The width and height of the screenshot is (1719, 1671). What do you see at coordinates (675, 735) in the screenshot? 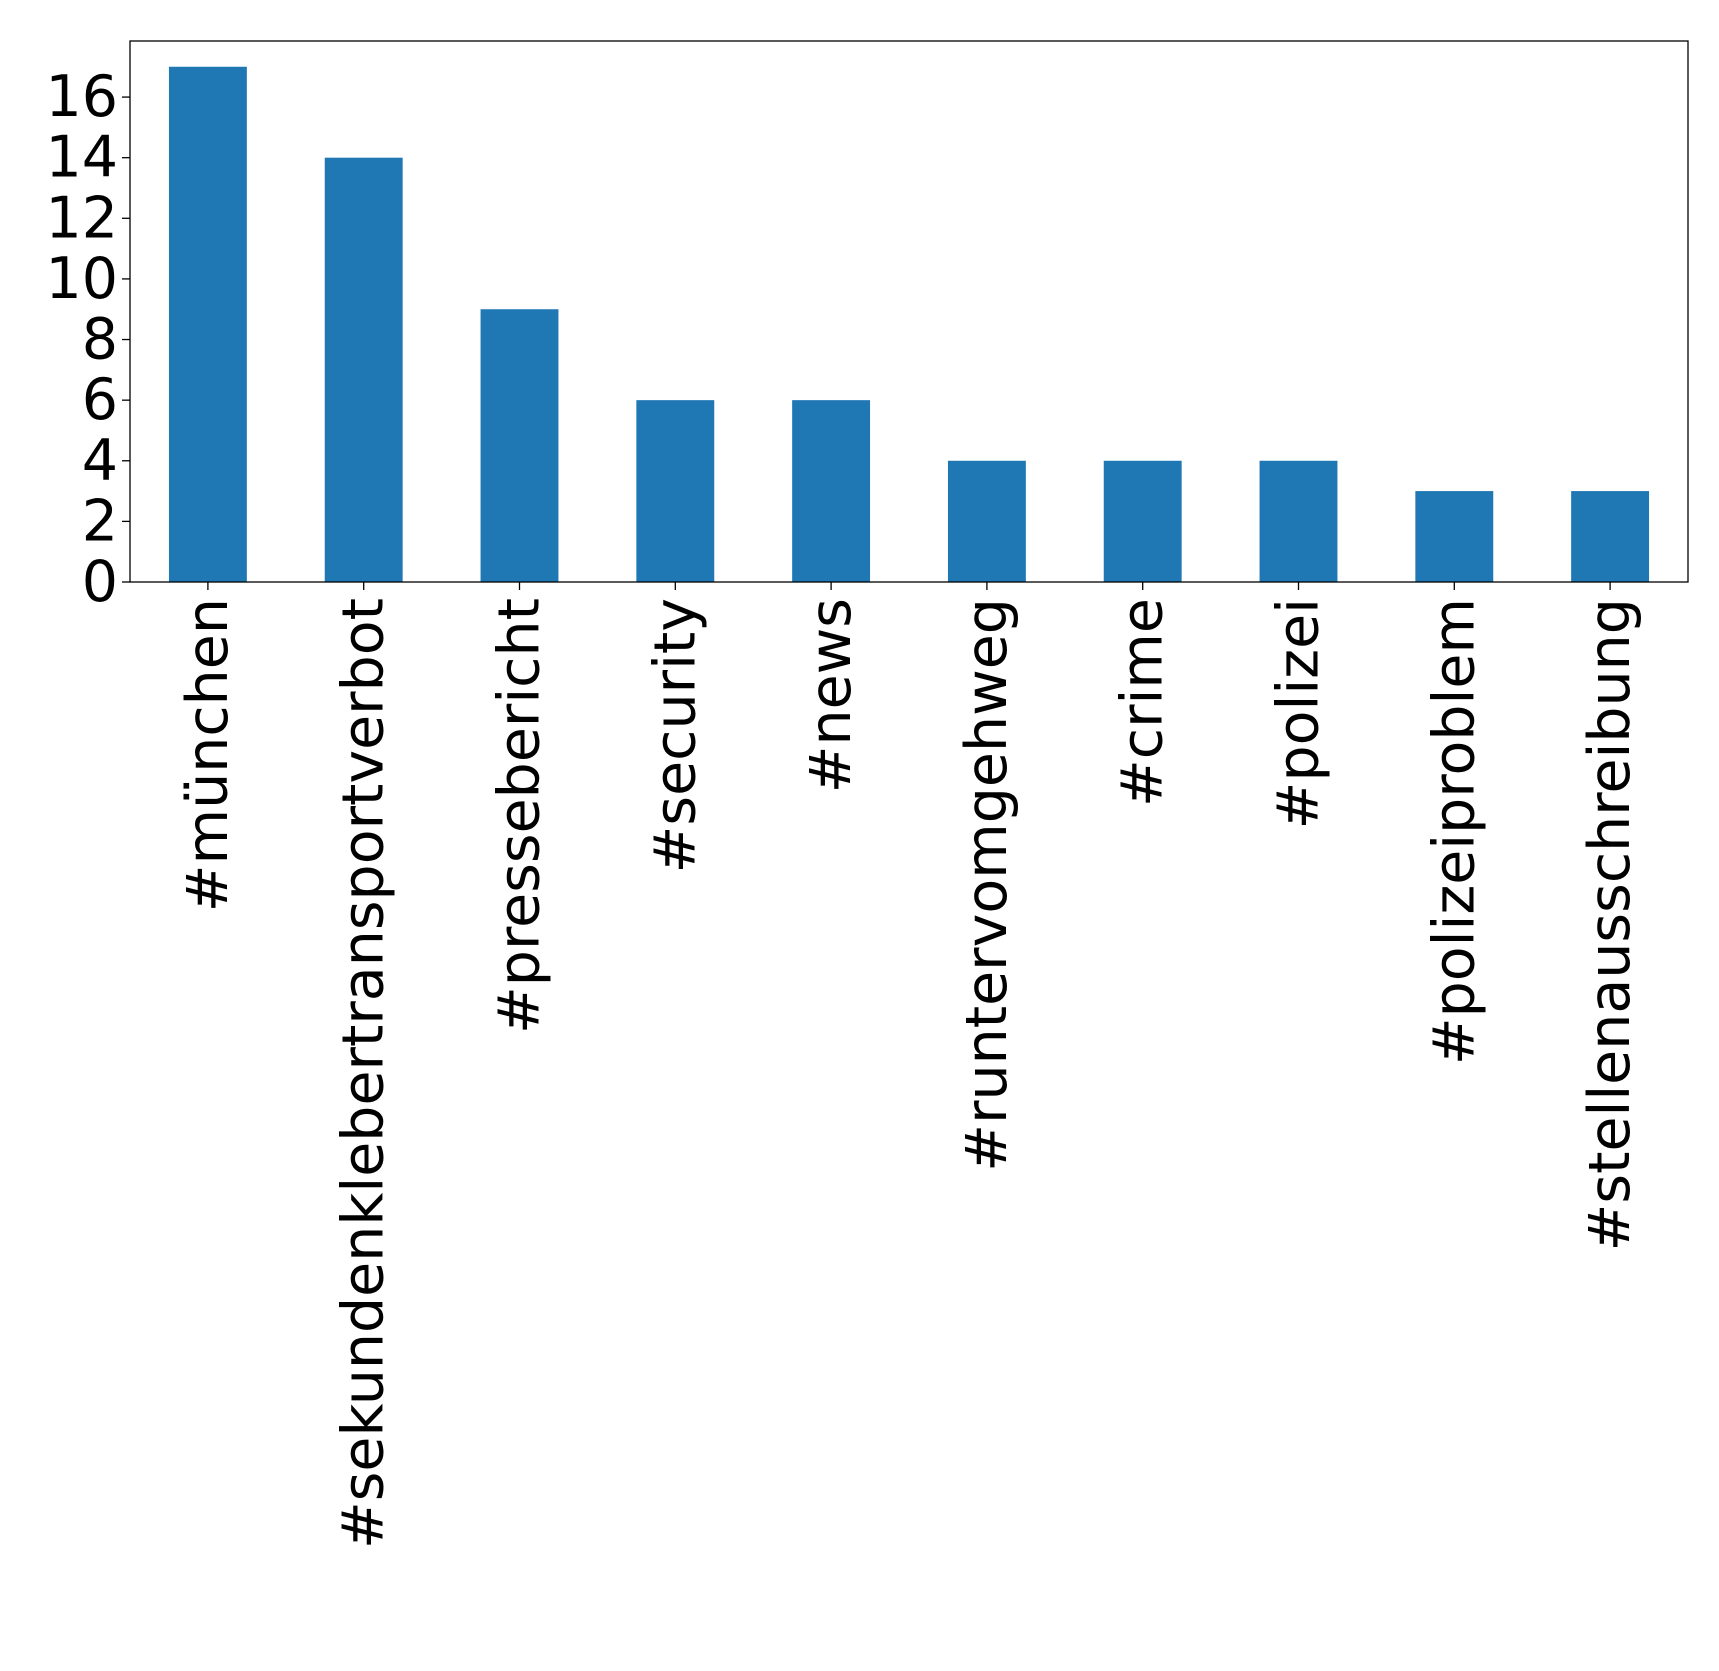
I see `x-tick-label: #security` at bounding box center [675, 735].